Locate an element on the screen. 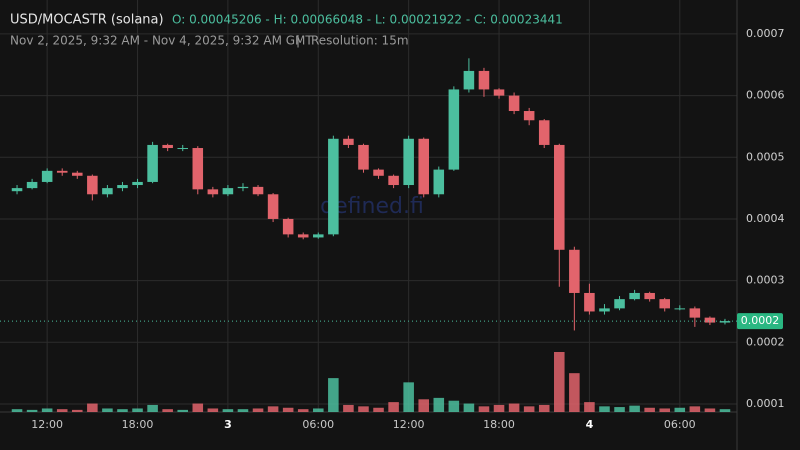 This screenshot has width=800, height=450. price-label: 0.0002 is located at coordinates (760, 320).